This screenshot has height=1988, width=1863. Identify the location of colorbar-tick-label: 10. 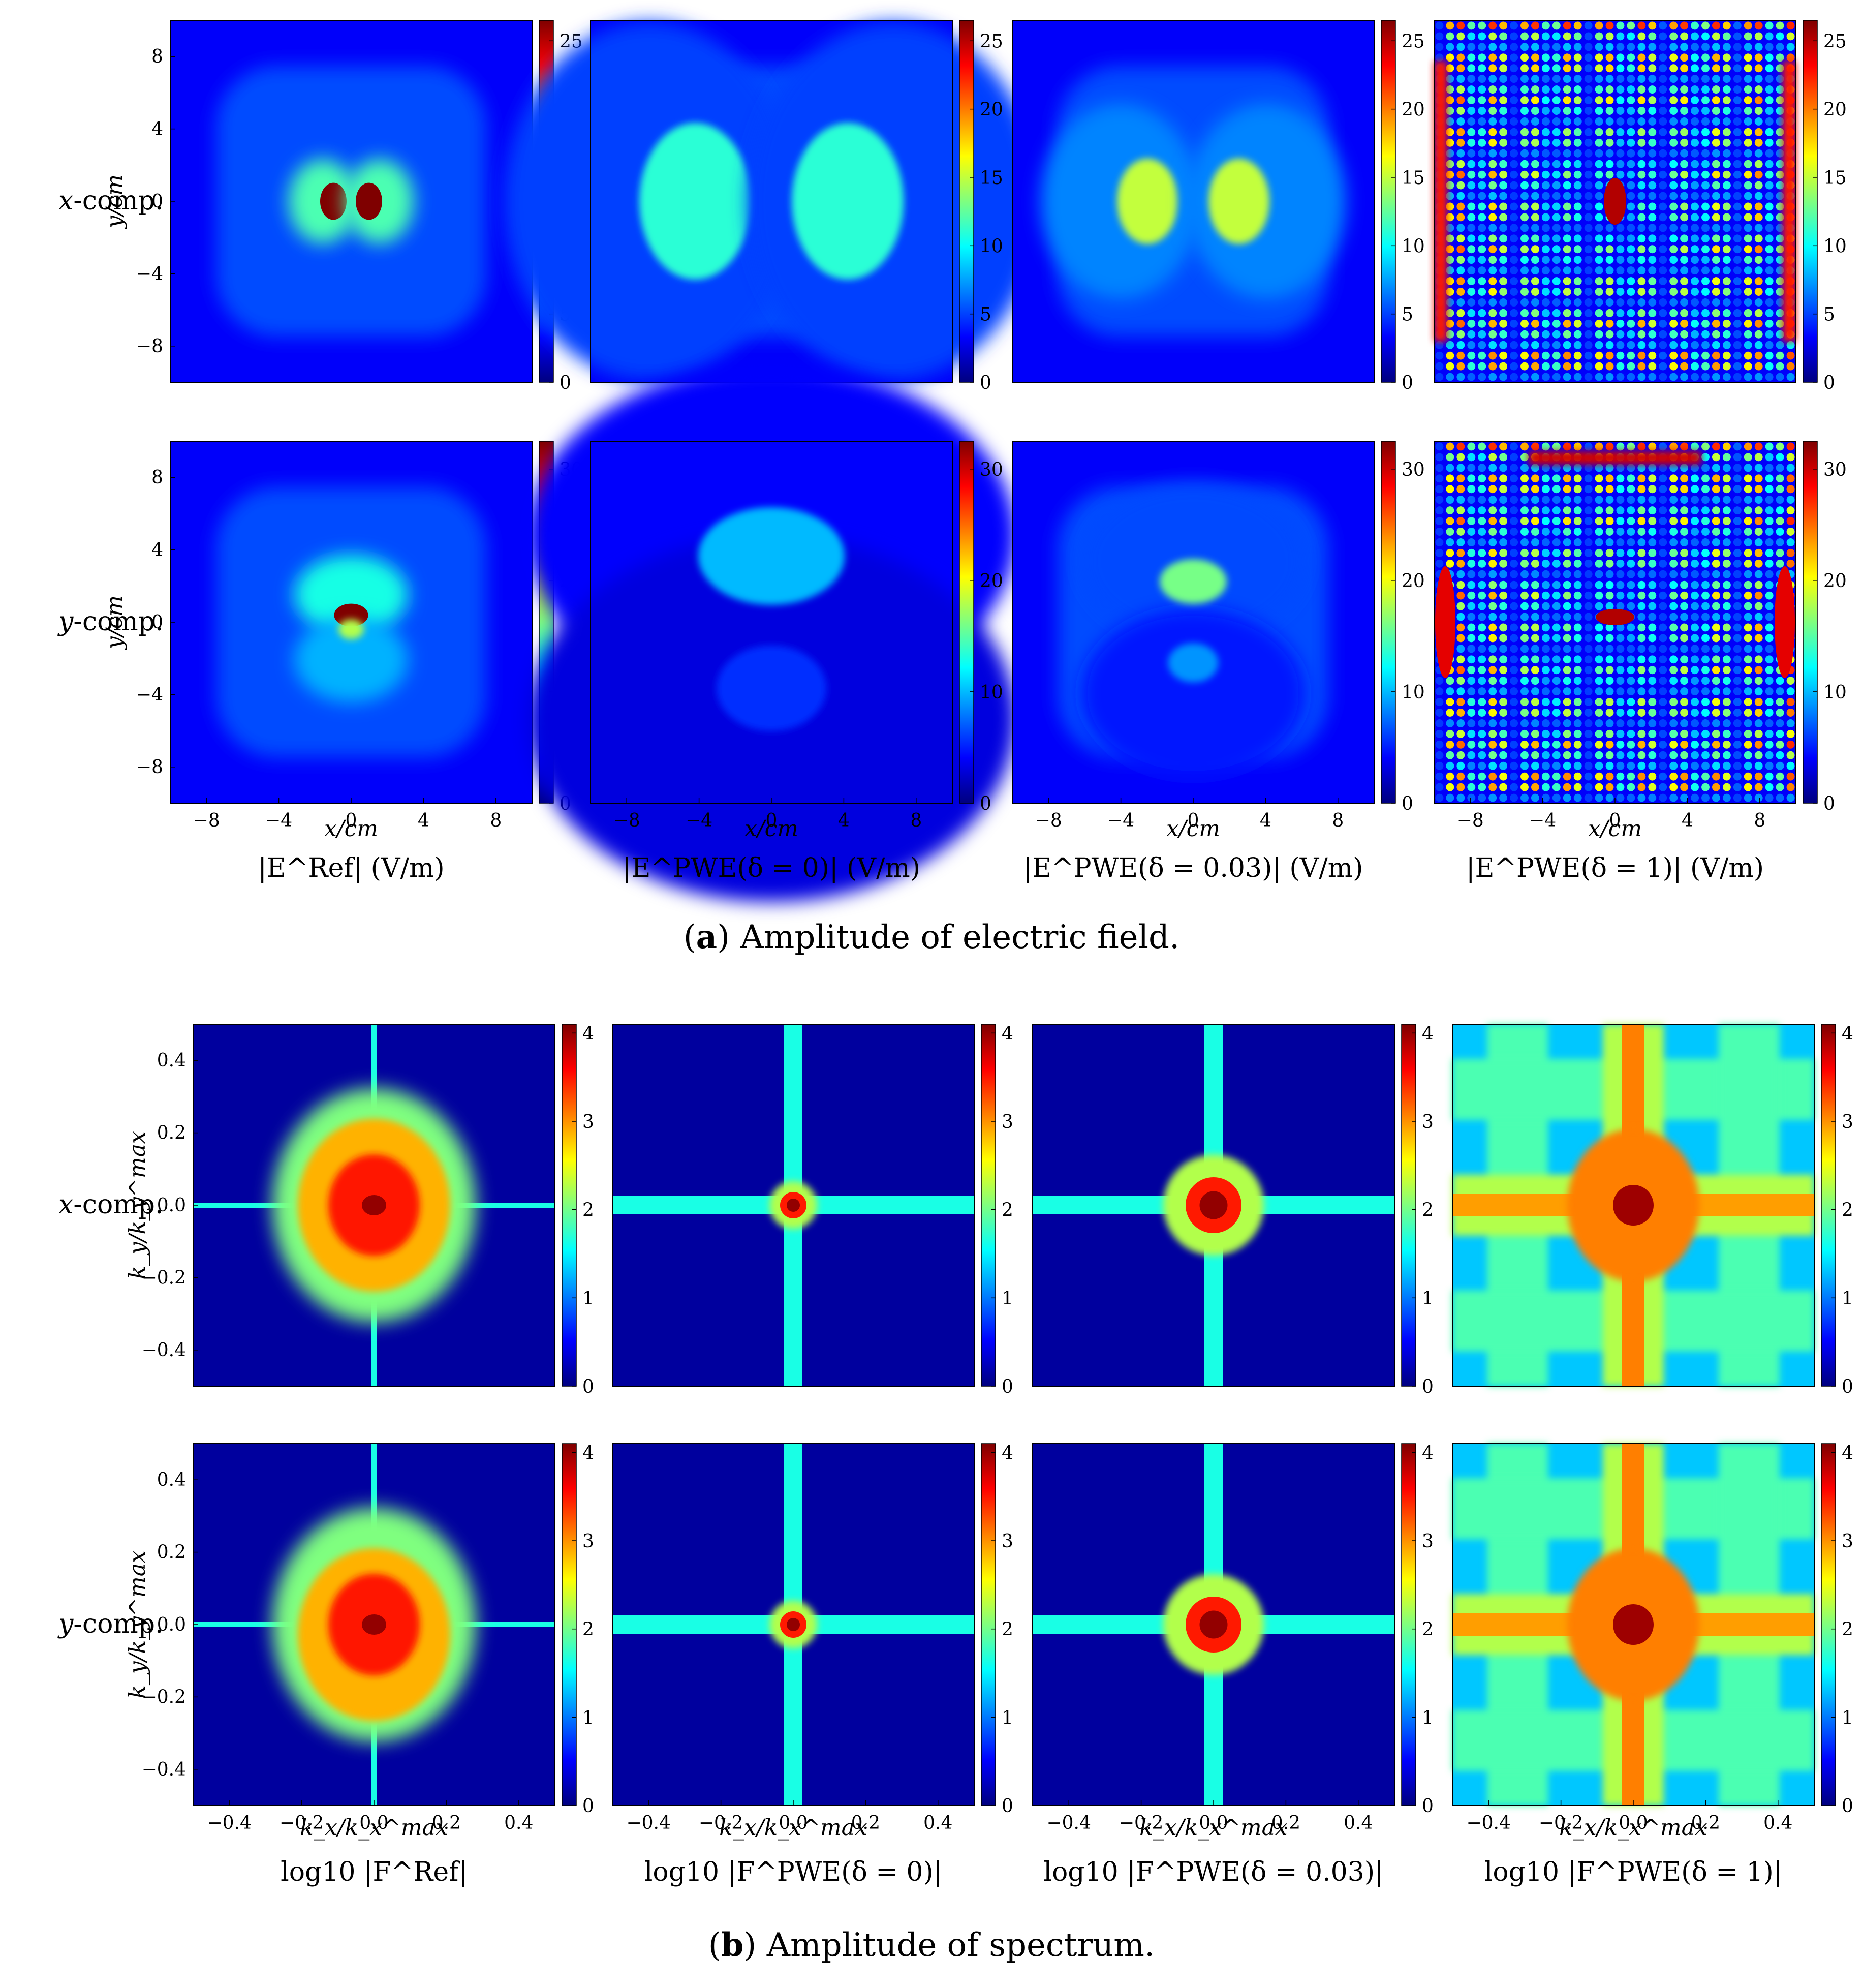
(1835, 247).